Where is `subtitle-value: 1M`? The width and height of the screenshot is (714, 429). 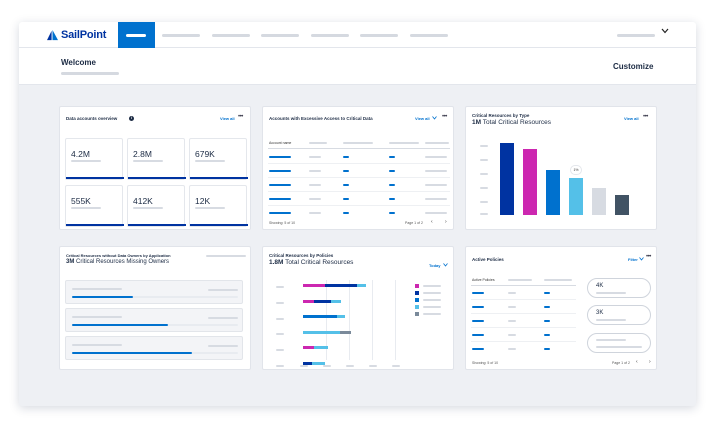 subtitle-value: 1M is located at coordinates (477, 122).